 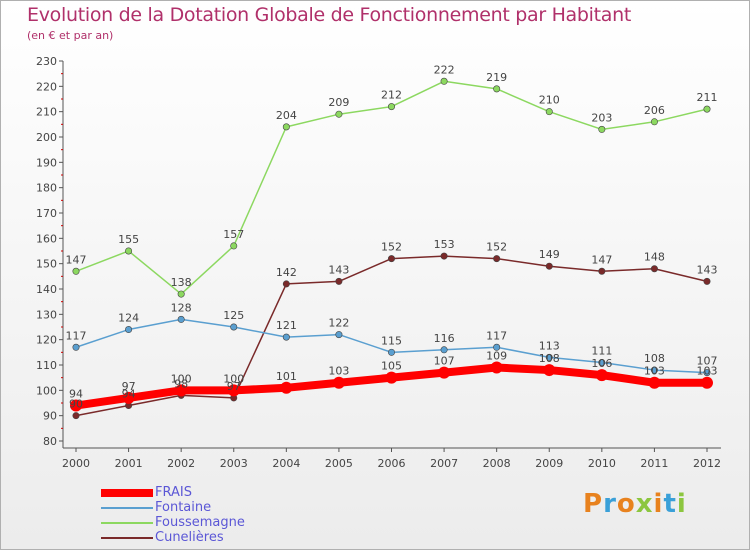 I want to click on data-label: 122, so click(x=338, y=323).